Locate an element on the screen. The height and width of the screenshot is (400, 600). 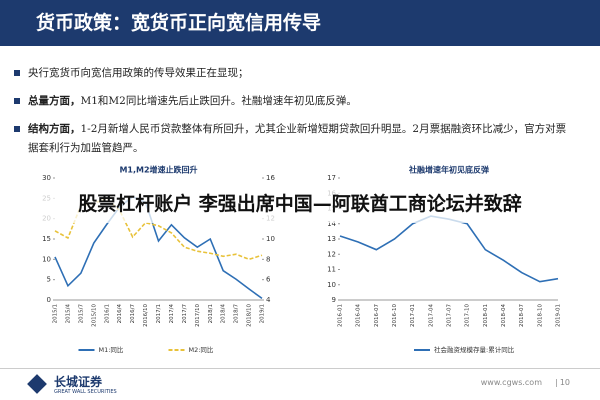
y-tick-label: 11 is located at coordinates (331, 270).